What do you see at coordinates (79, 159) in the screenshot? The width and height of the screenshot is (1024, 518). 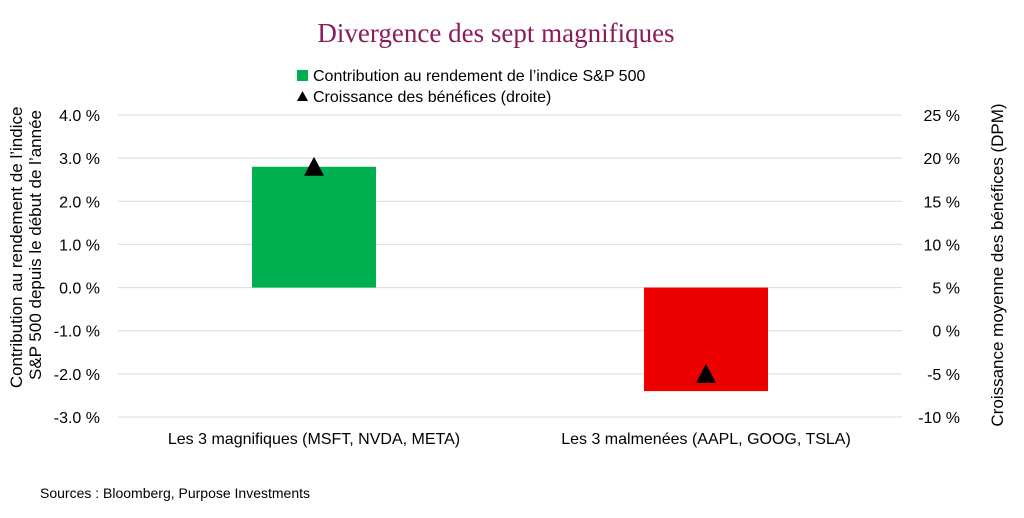 I see `left-tick-label: 3.0 %` at bounding box center [79, 159].